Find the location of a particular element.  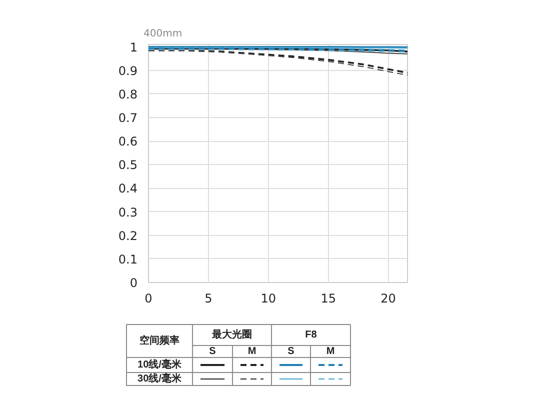

text: 30线/毫米 is located at coordinates (160, 378).